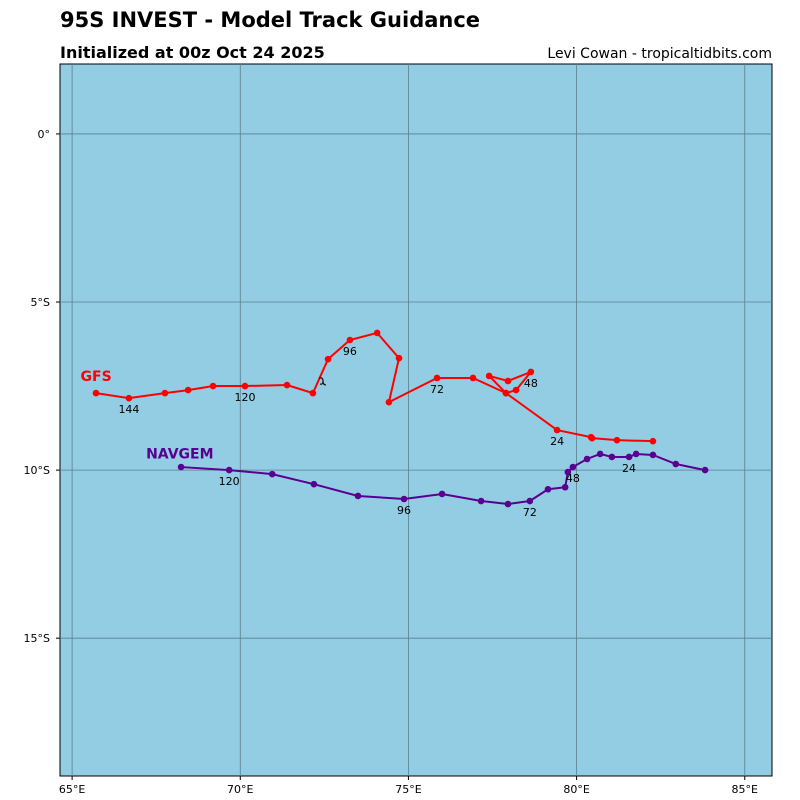 The width and height of the screenshot is (800, 800). What do you see at coordinates (576, 789) in the screenshot?
I see `x-tick-label: 80°E` at bounding box center [576, 789].